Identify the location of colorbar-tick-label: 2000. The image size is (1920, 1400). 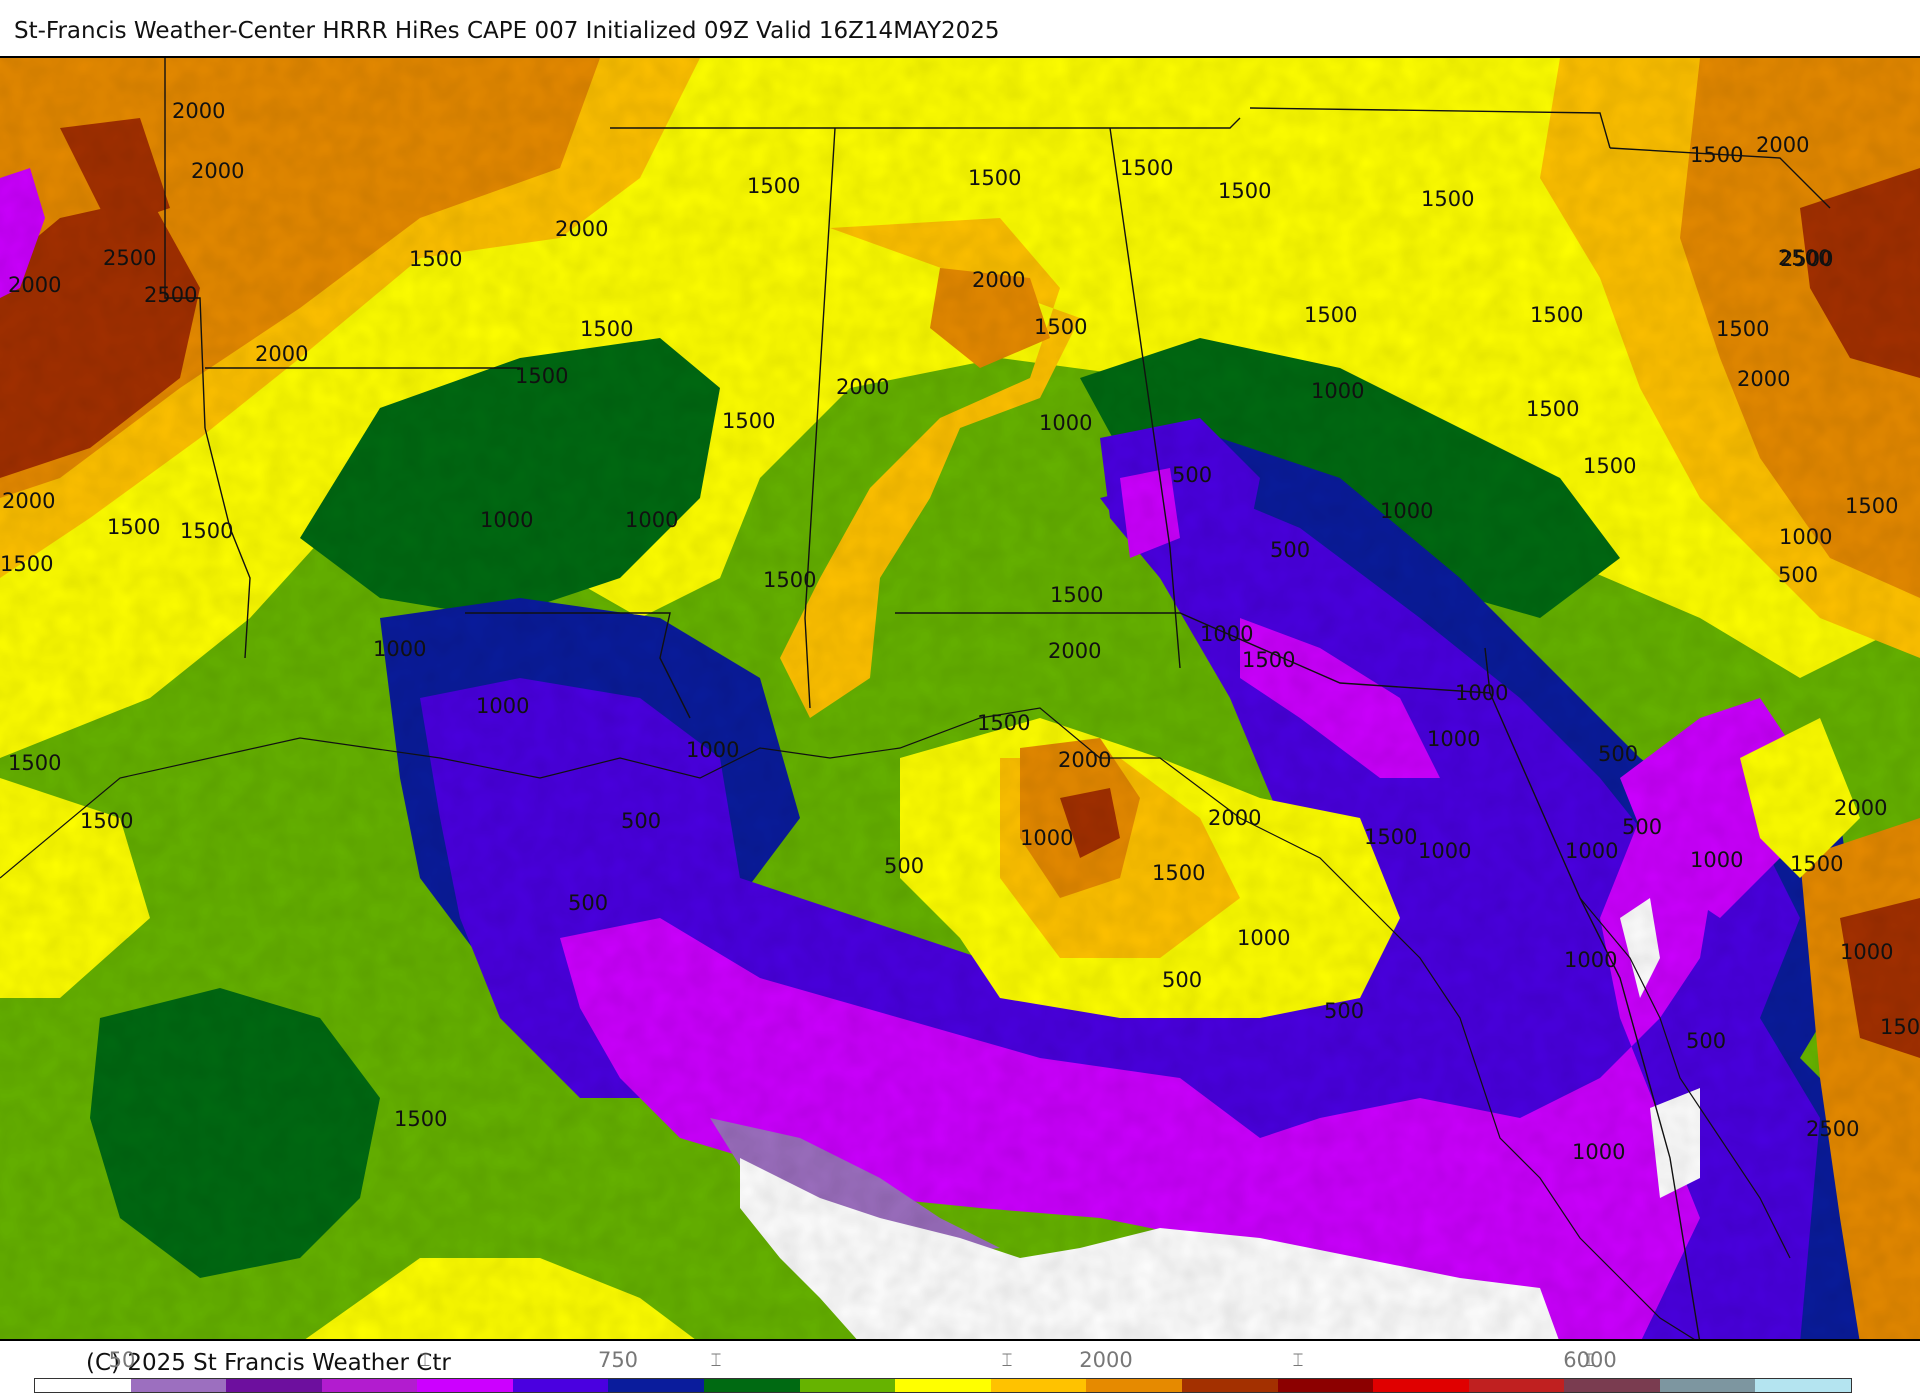
(1106, 1360).